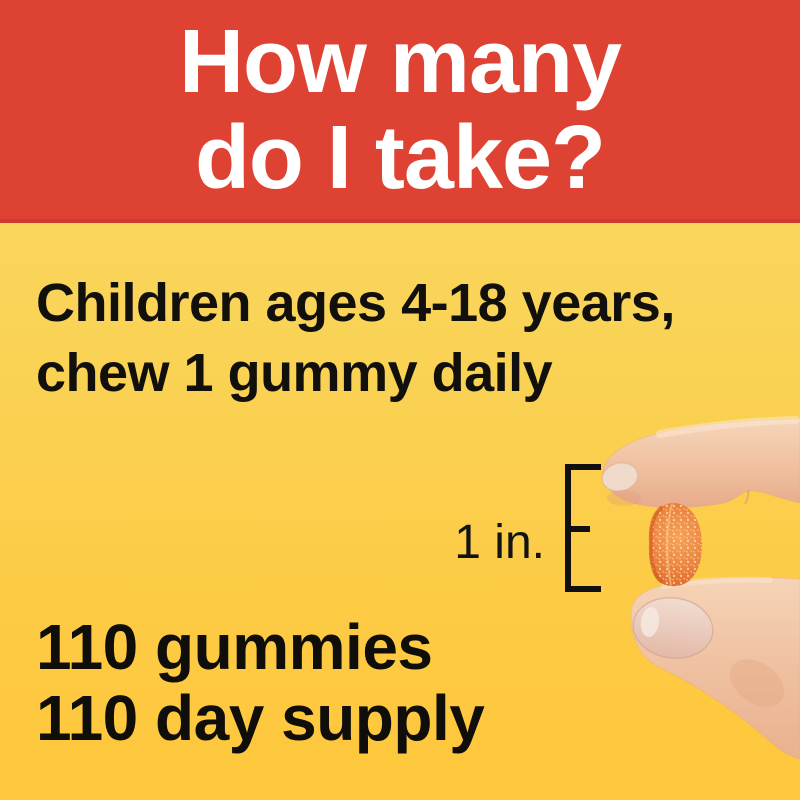 Image resolution: width=800 pixels, height=800 pixels. I want to click on supply-line2: 110 day supply, so click(260, 718).